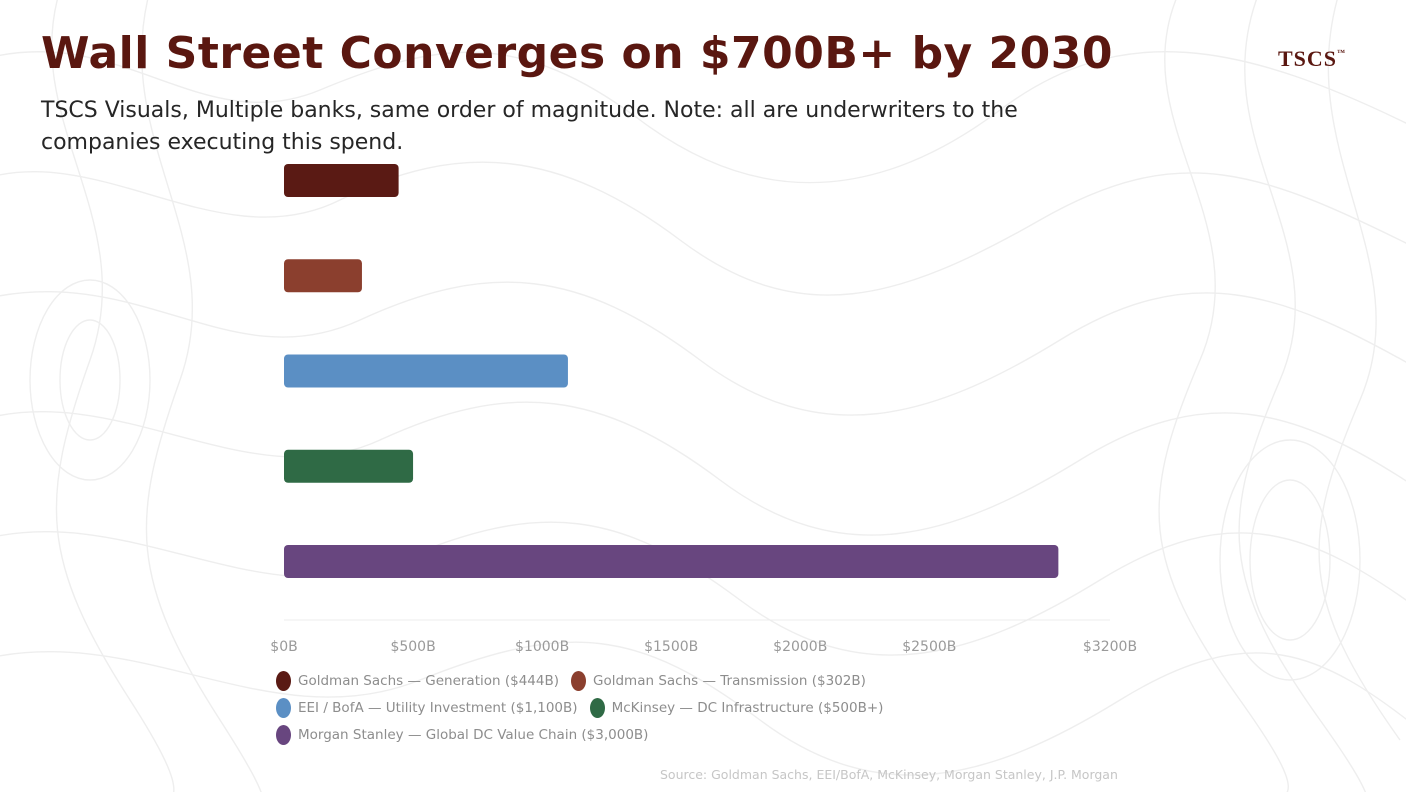 The height and width of the screenshot is (792, 1406). Describe the element at coordinates (412, 647) in the screenshot. I see `x-tick-label: $500B` at that location.